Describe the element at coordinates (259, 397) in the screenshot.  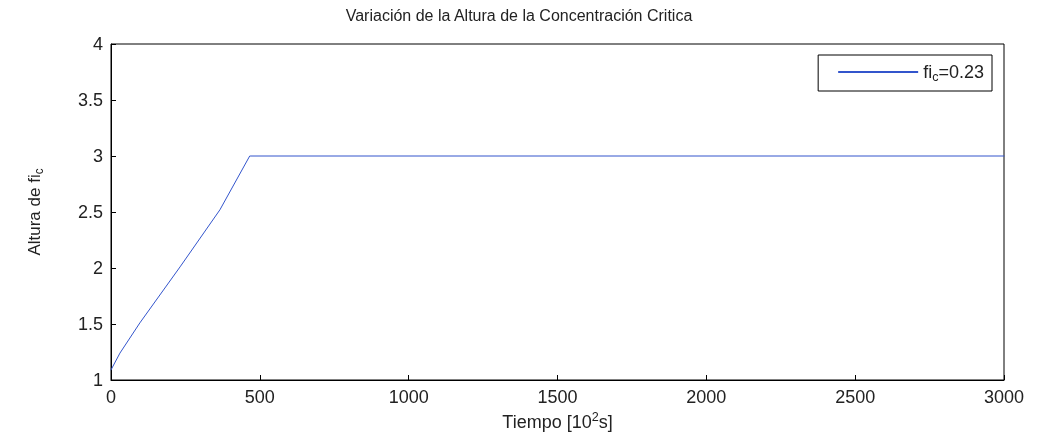
I see `x-tick-label: 500` at that location.